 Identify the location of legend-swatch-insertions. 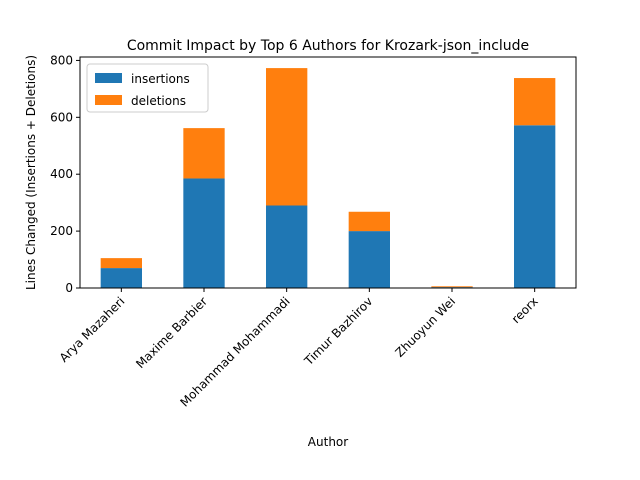
(108, 78).